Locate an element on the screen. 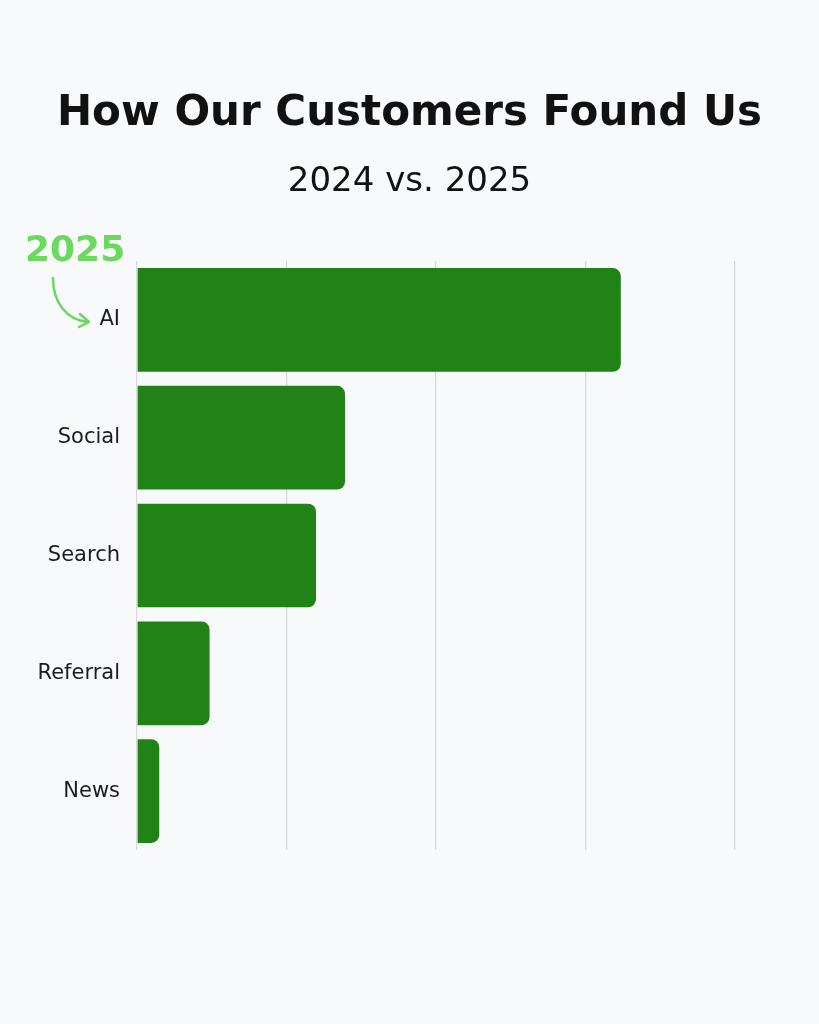 The image size is (819, 1024). y-tick-label: News is located at coordinates (91, 789).